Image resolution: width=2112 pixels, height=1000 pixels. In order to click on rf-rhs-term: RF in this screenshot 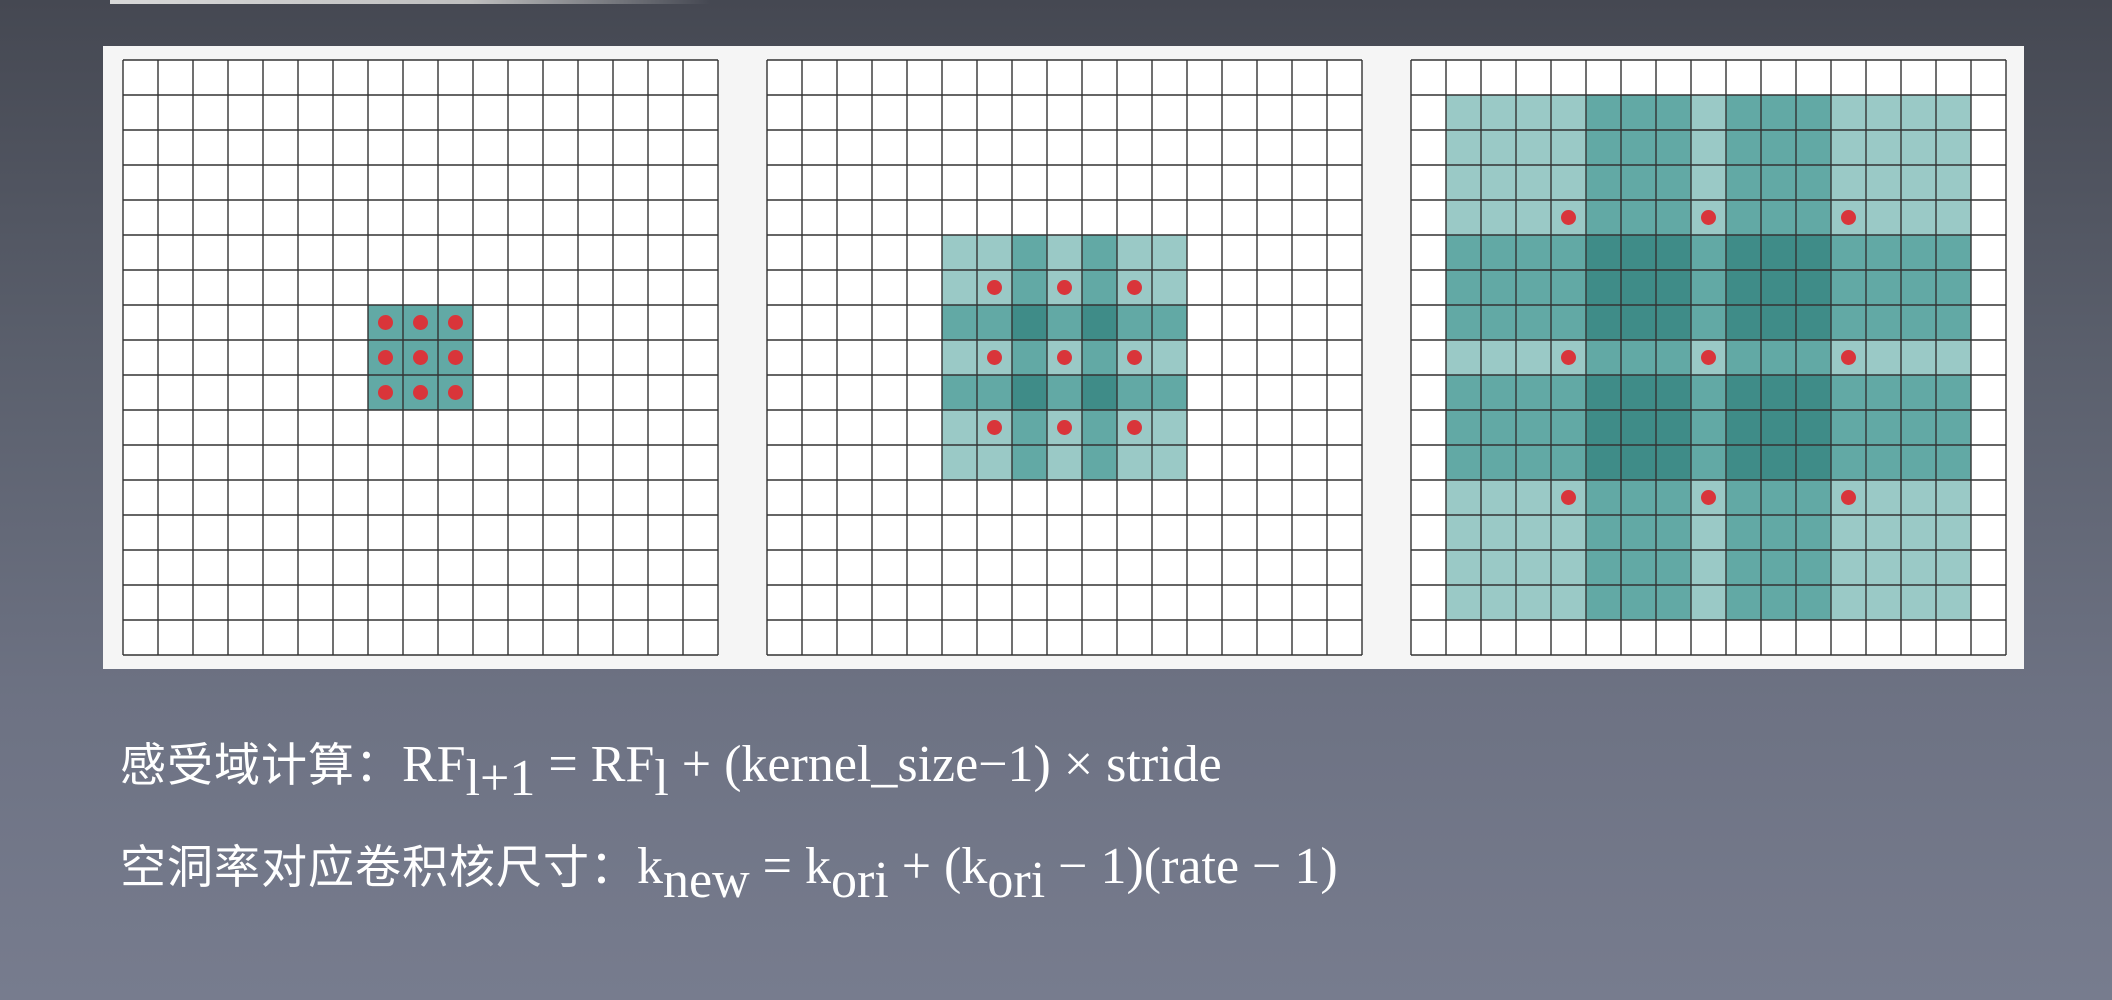, I will do `click(622, 764)`.